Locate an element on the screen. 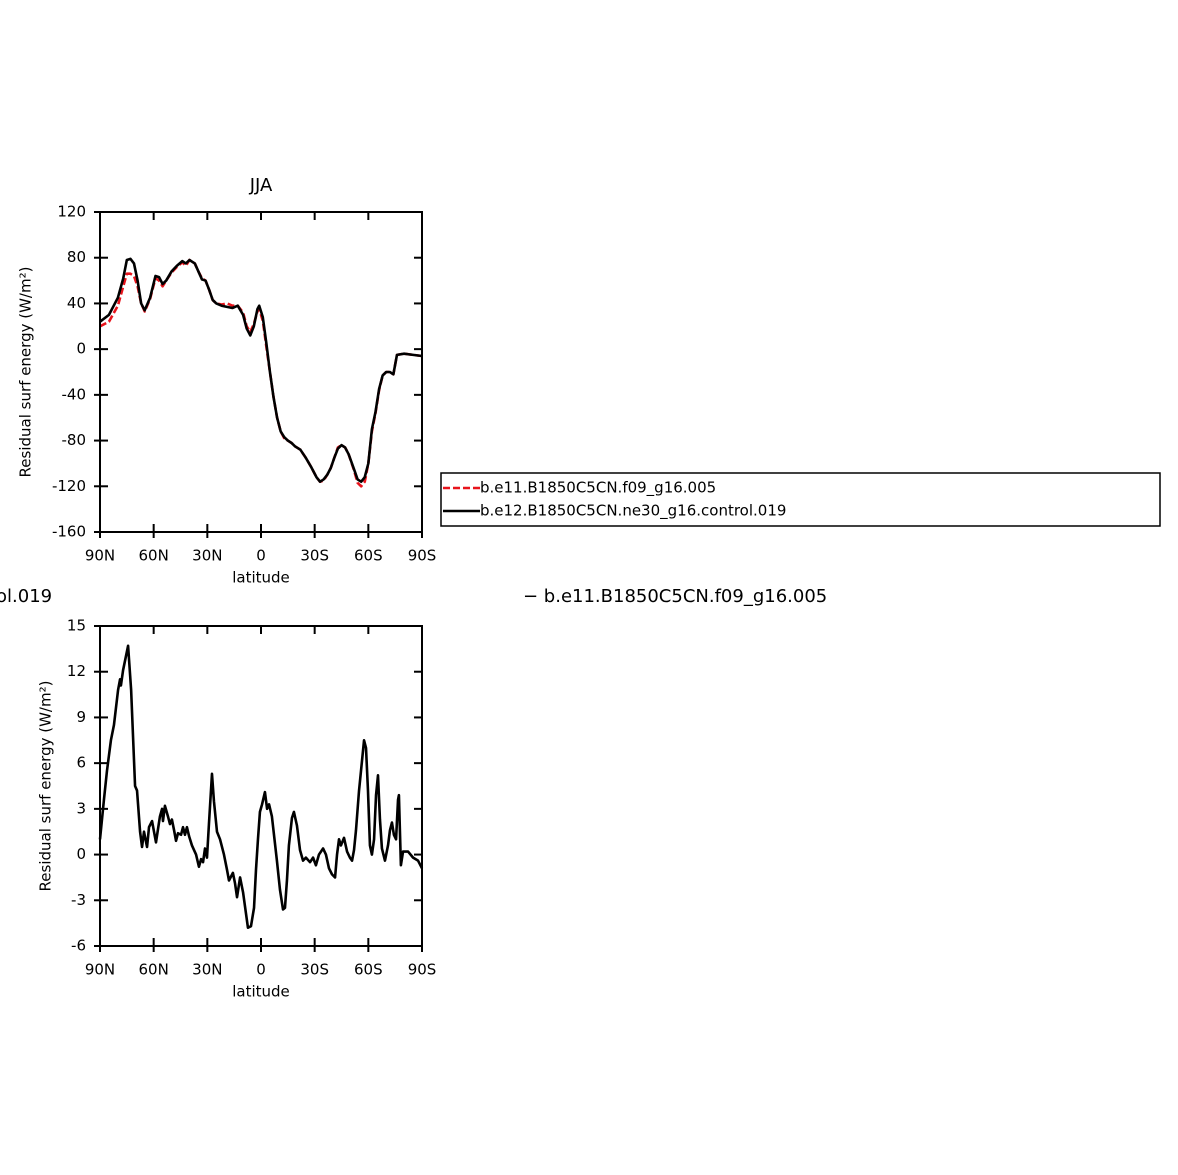  y-tick-label: 15 is located at coordinates (76, 626).